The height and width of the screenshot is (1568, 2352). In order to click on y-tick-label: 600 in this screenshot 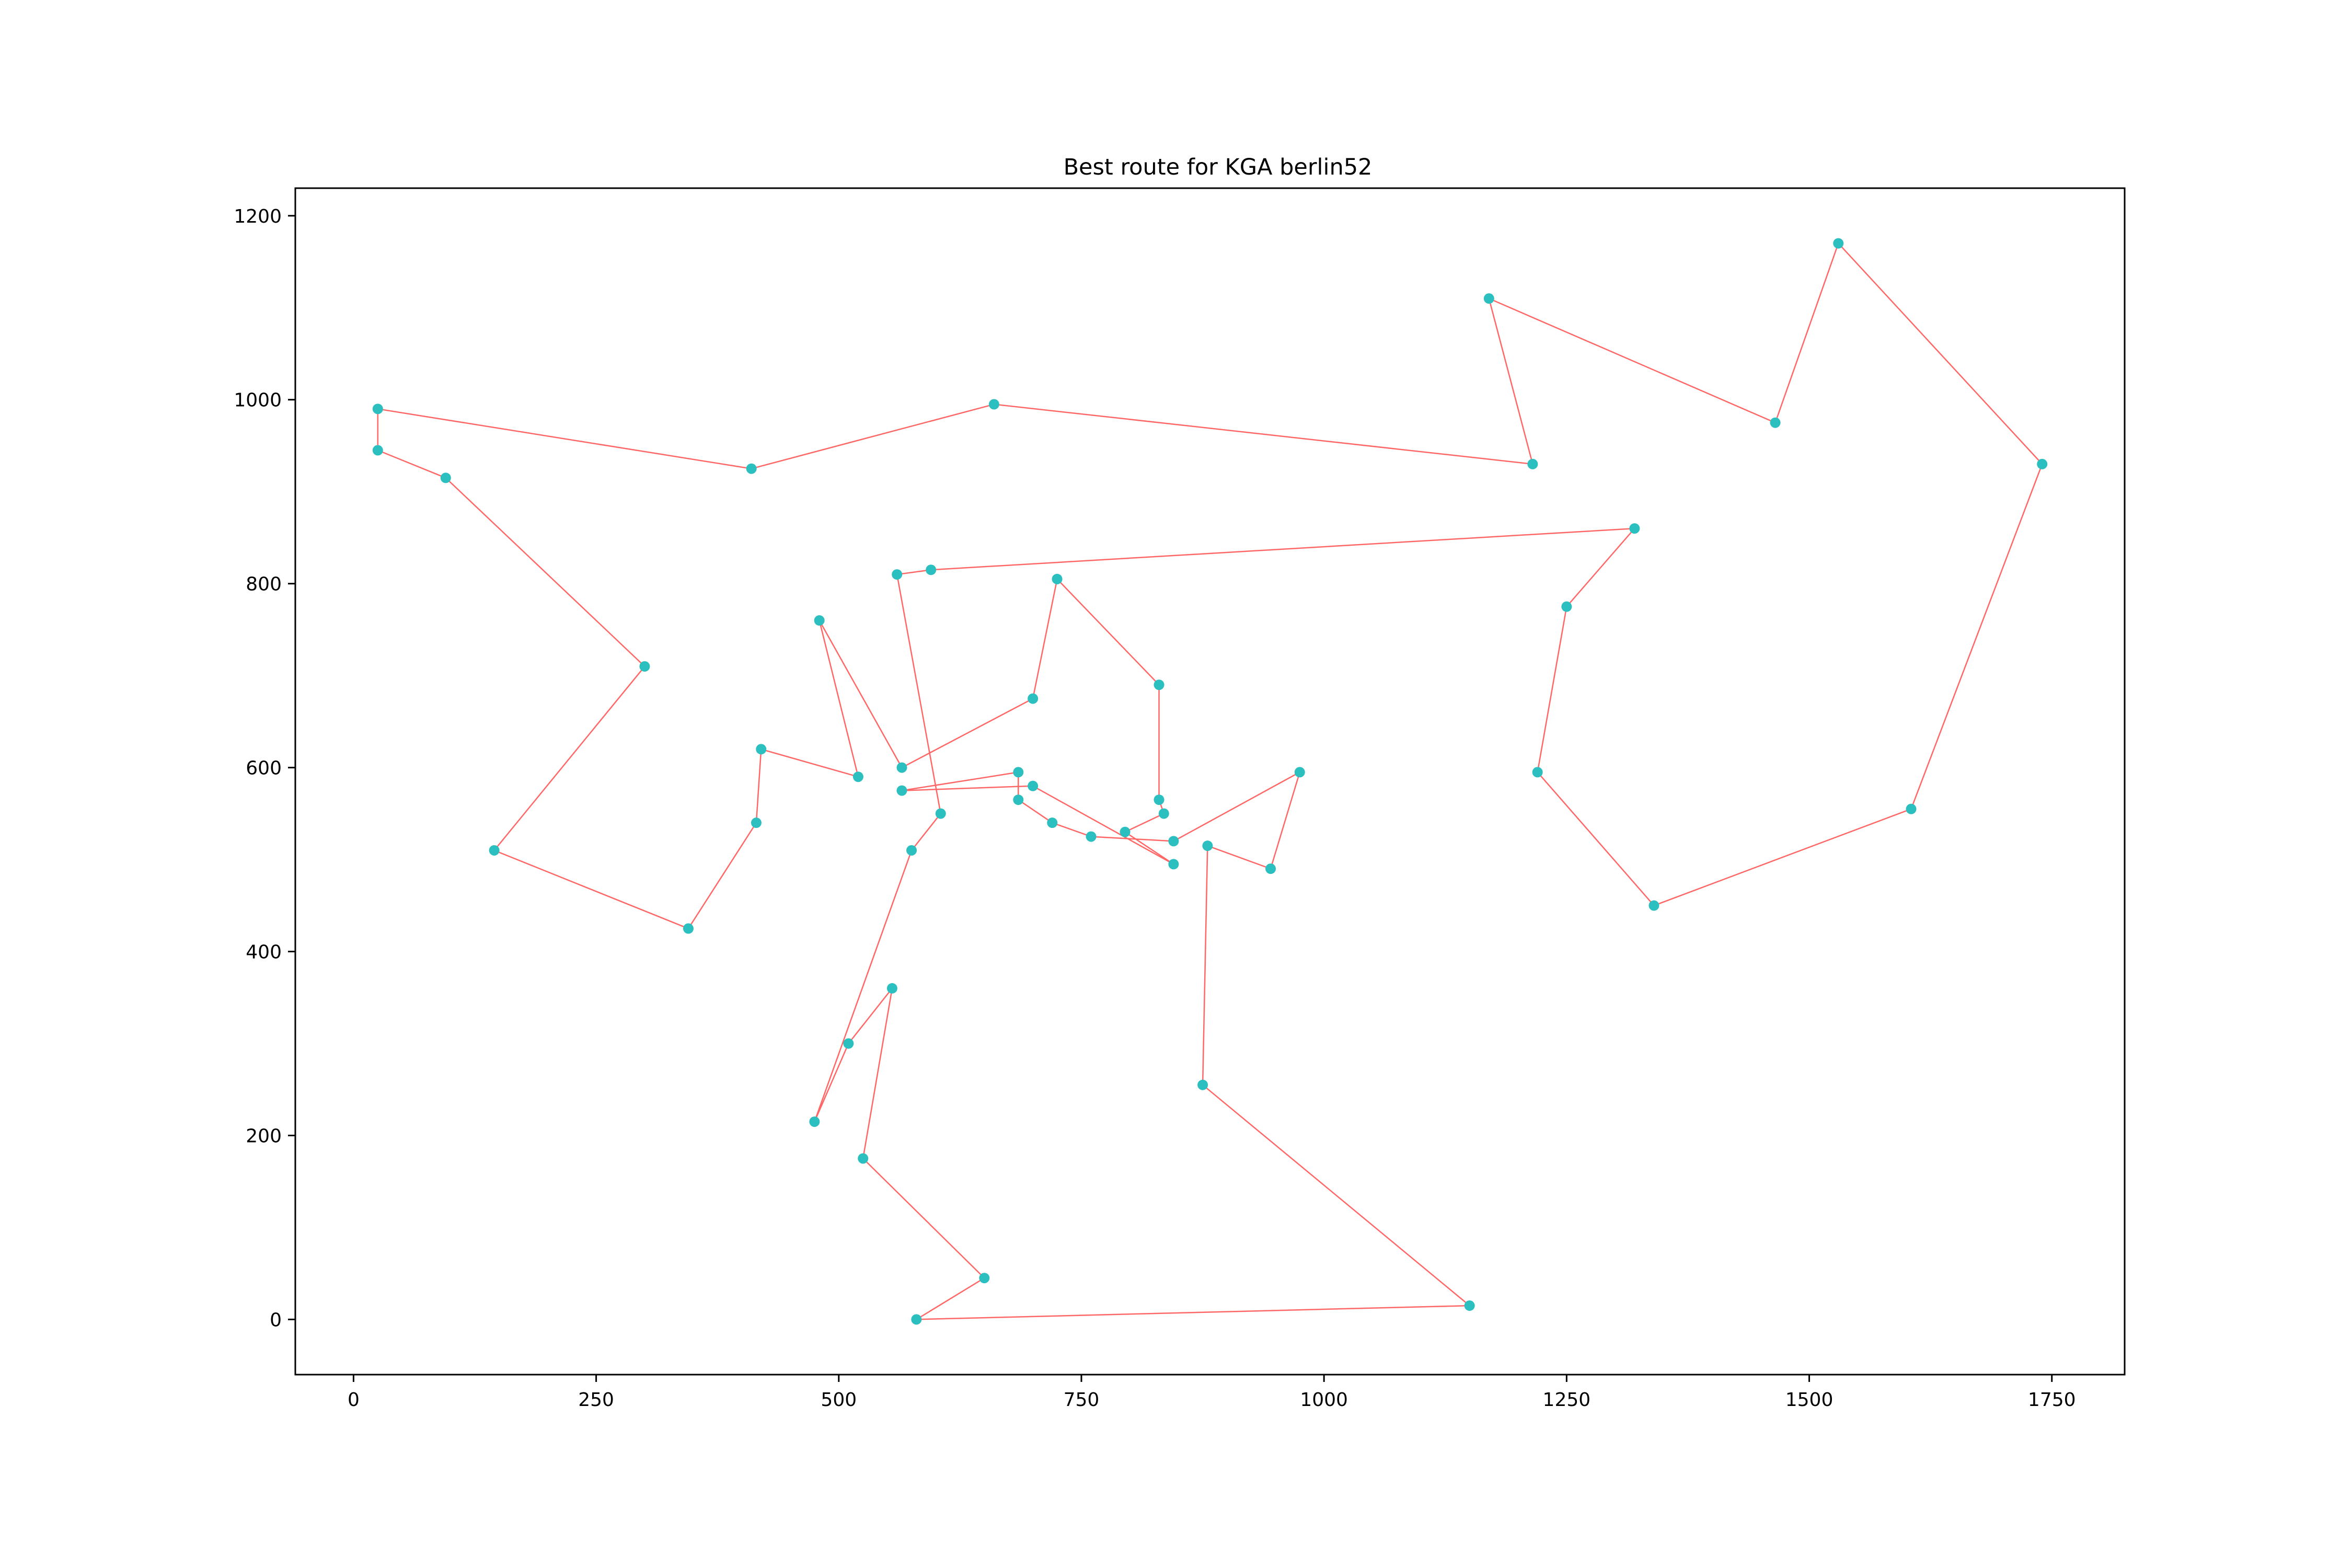, I will do `click(264, 768)`.